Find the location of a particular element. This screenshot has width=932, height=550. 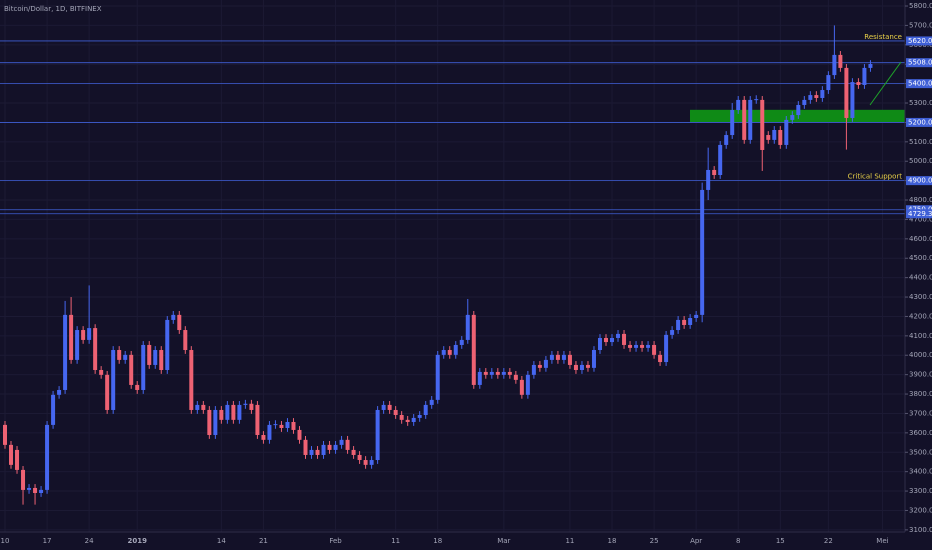

x-tick-label: Apr is located at coordinates (696, 541).